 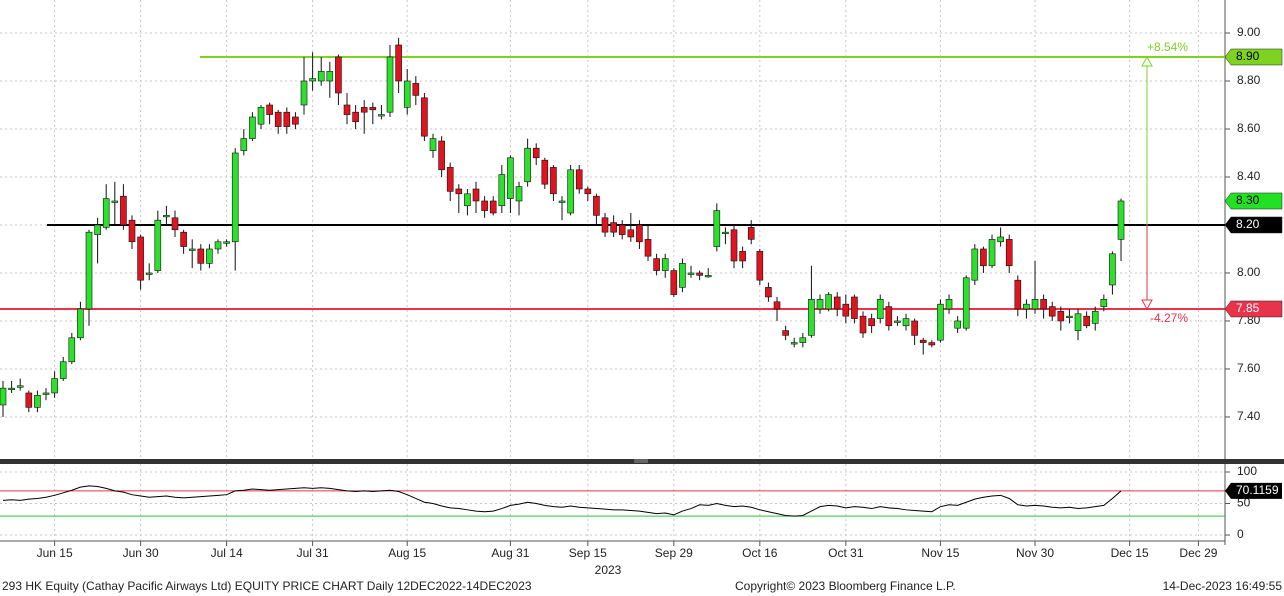 I want to click on y-tick-label: 8.00, so click(x=1249, y=272).